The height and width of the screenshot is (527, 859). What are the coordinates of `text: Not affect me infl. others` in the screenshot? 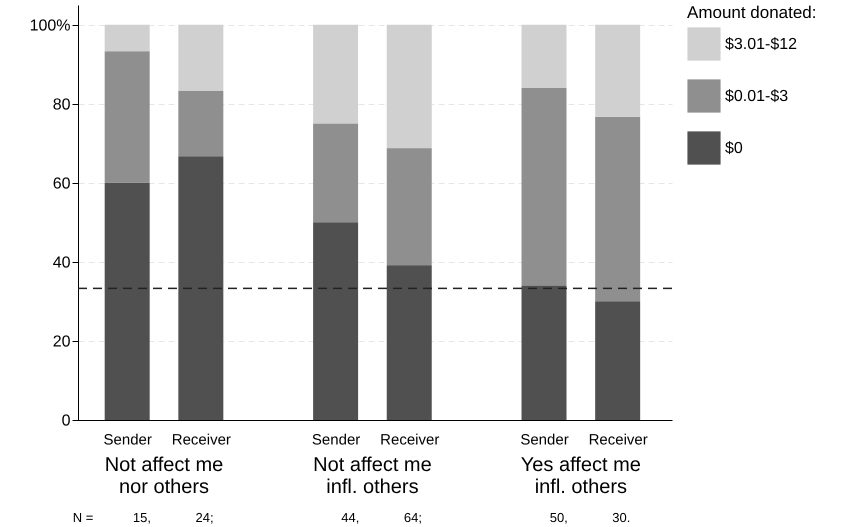 It's located at (372, 476).